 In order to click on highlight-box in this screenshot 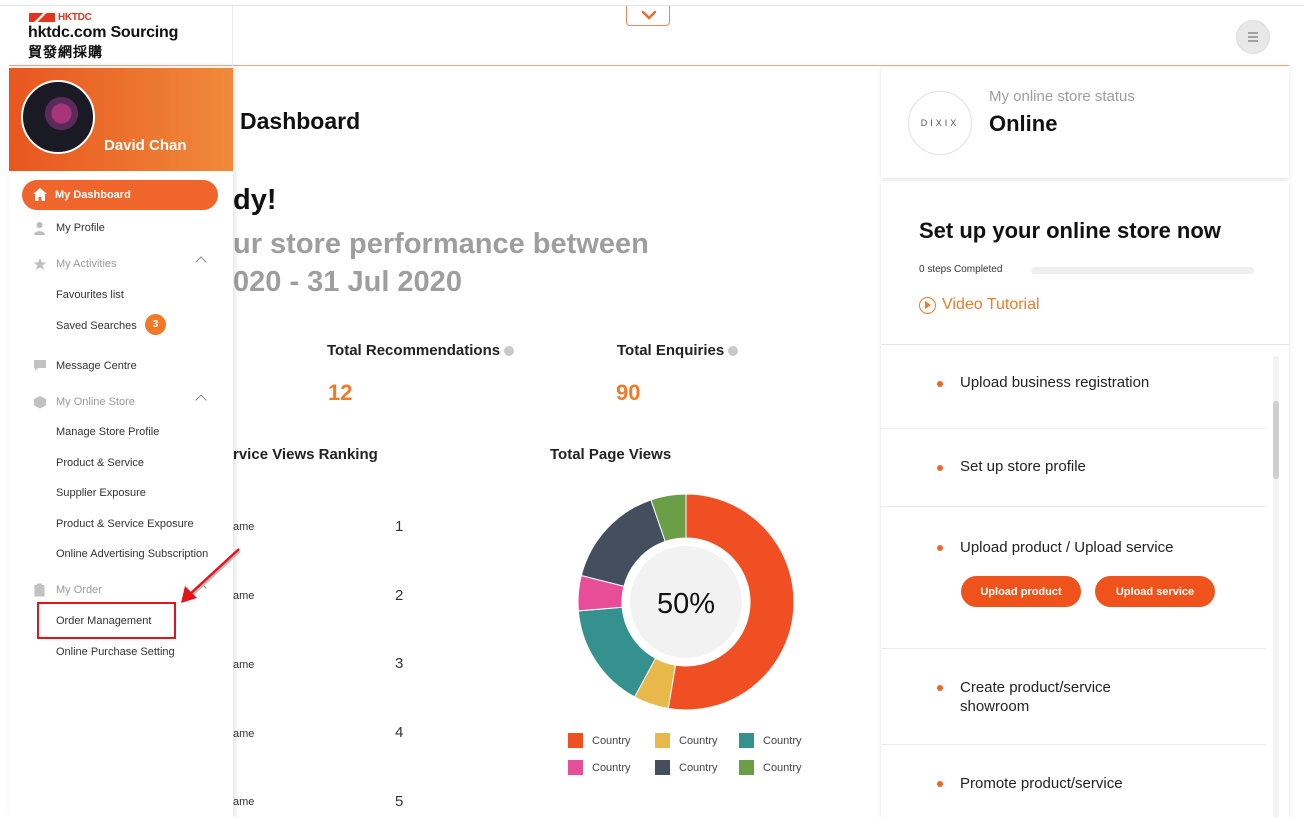, I will do `click(106, 620)`.